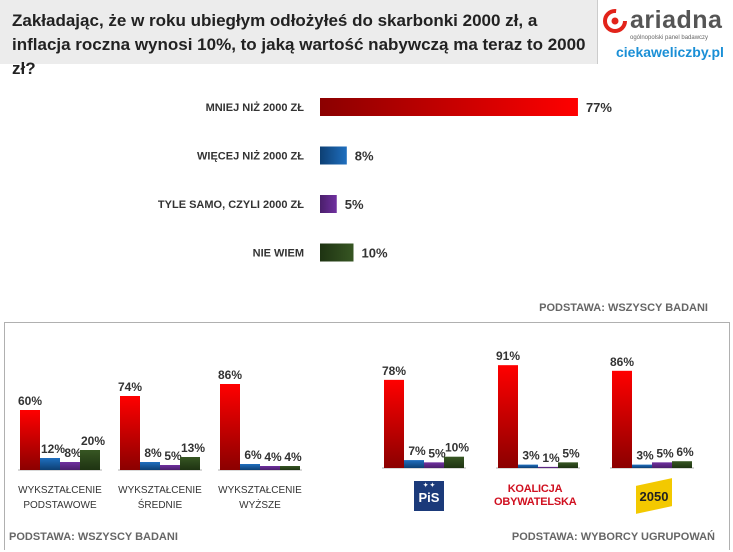 The image size is (733, 552). What do you see at coordinates (366, 322) in the screenshot?
I see `section-divider` at bounding box center [366, 322].